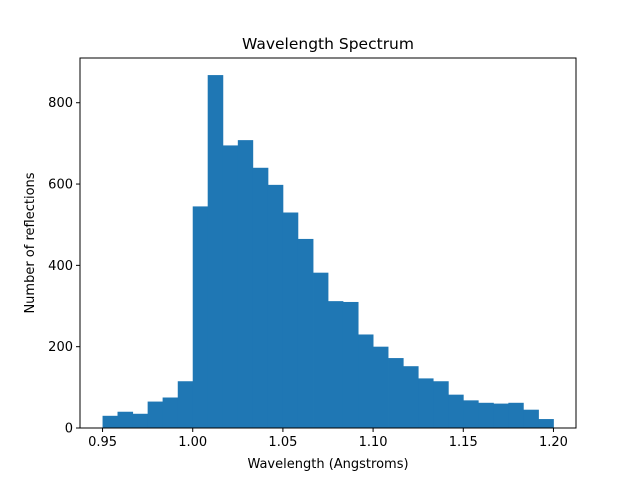 The image size is (640, 480). What do you see at coordinates (463, 442) in the screenshot?
I see `x-tick-label: 1.15` at bounding box center [463, 442].